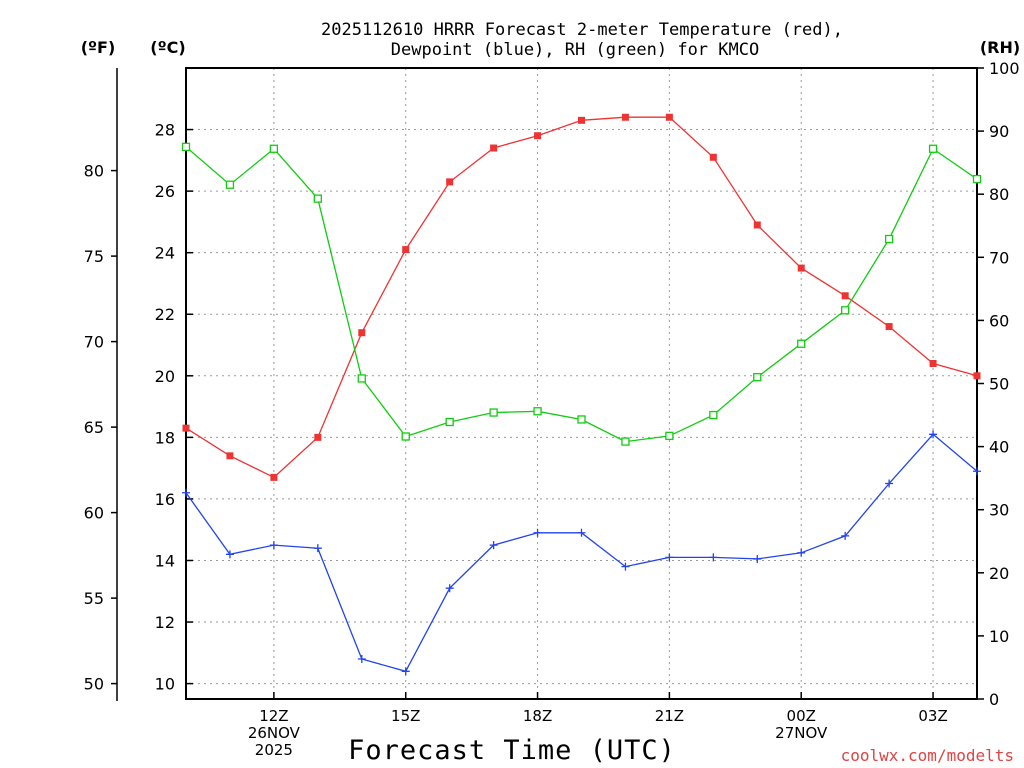  I want to click on celsius-tick-label: 26, so click(165, 191).